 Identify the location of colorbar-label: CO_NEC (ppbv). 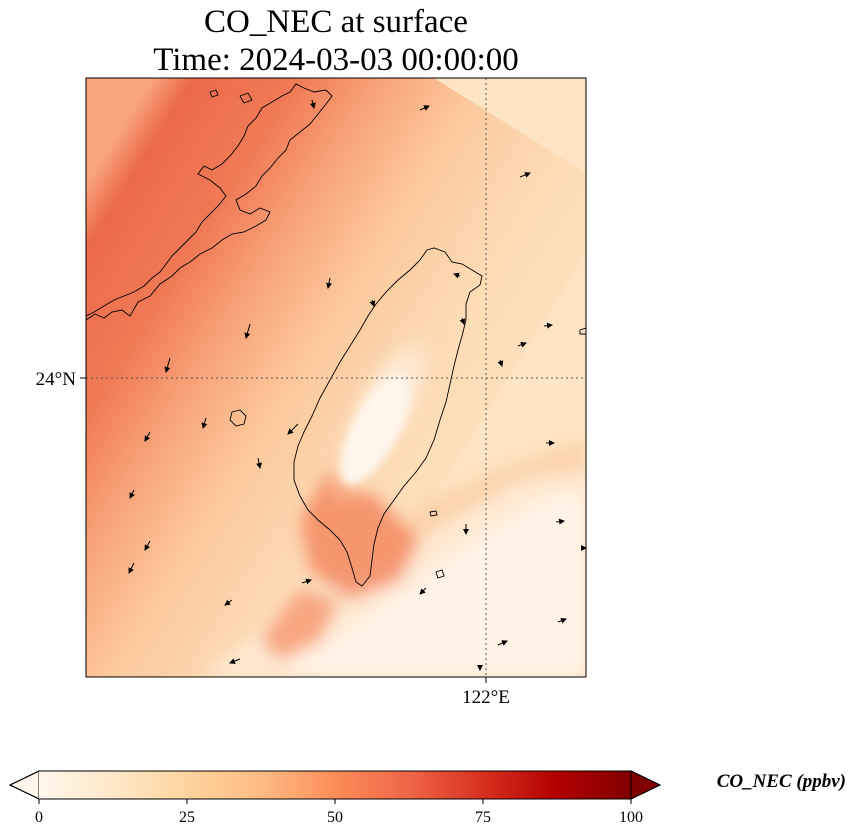
(781, 781).